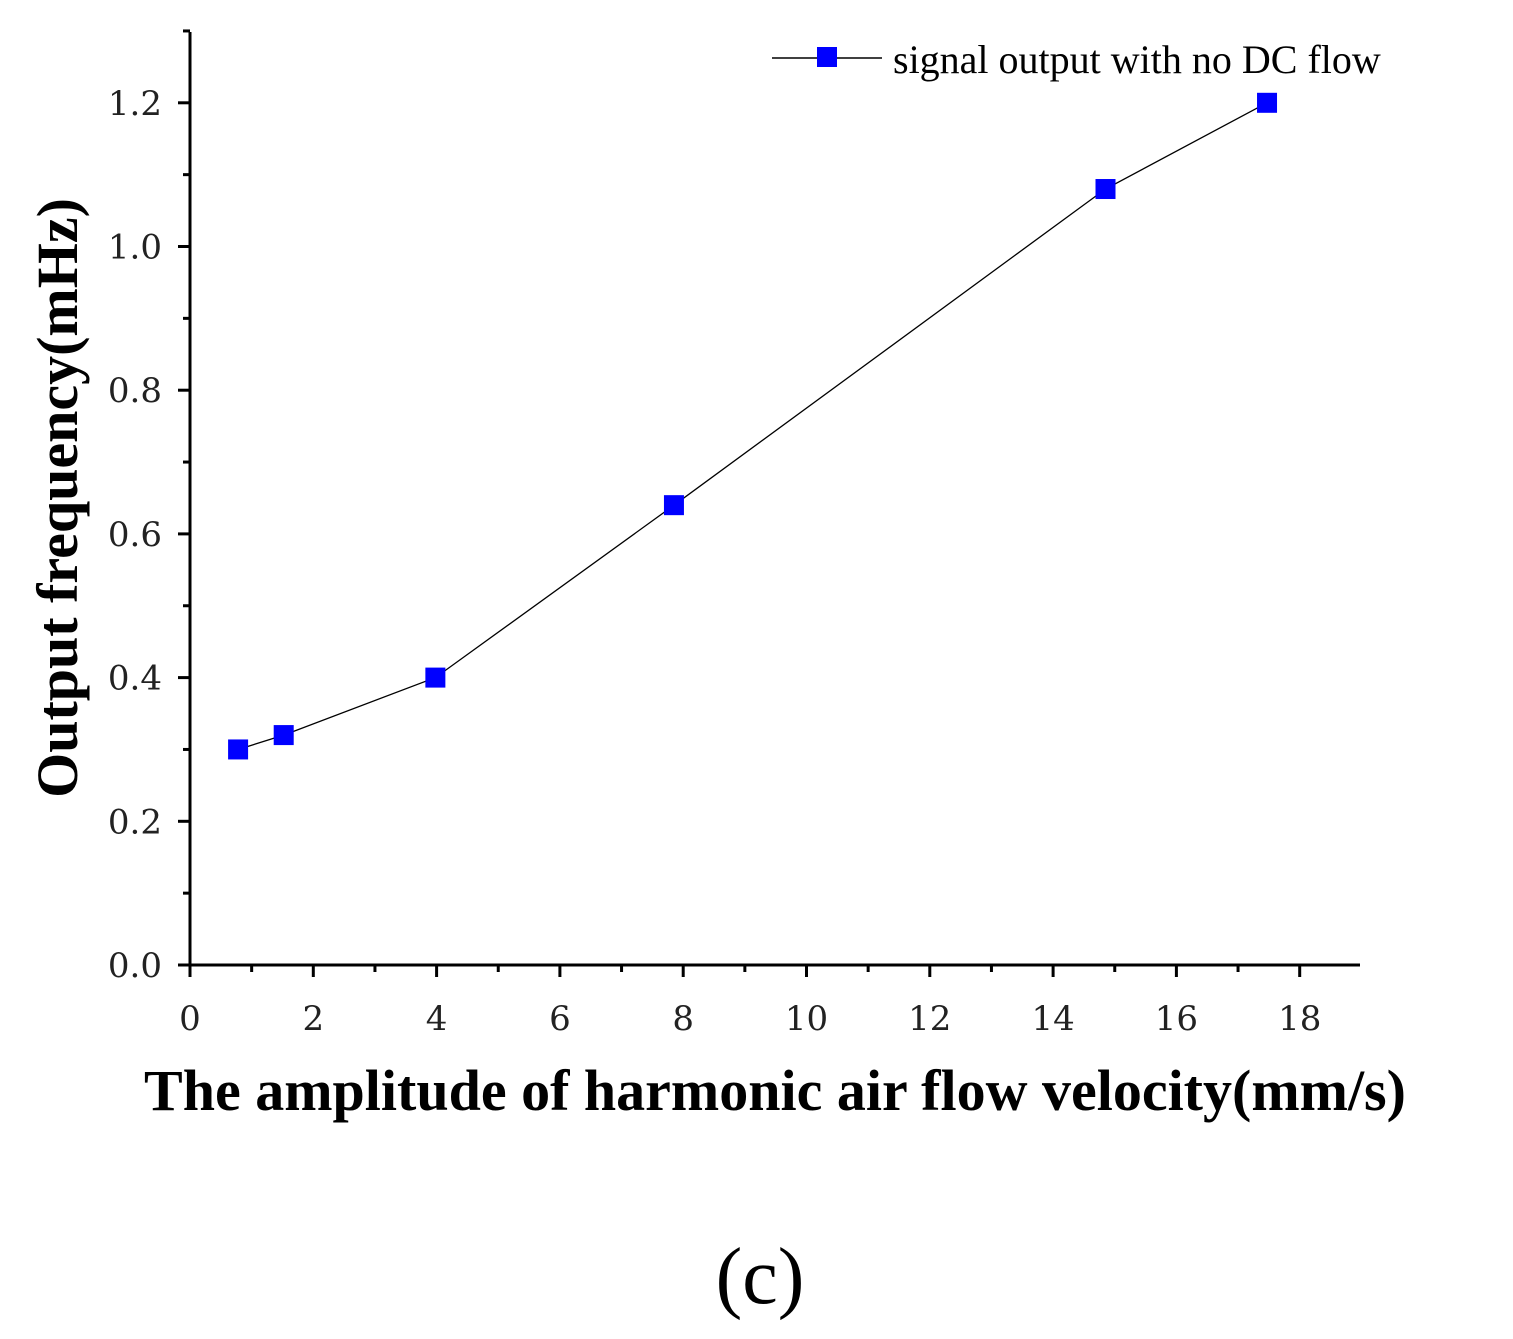 The height and width of the screenshot is (1339, 1513). What do you see at coordinates (135, 679) in the screenshot?
I see `y-tick-label: 0.4` at bounding box center [135, 679].